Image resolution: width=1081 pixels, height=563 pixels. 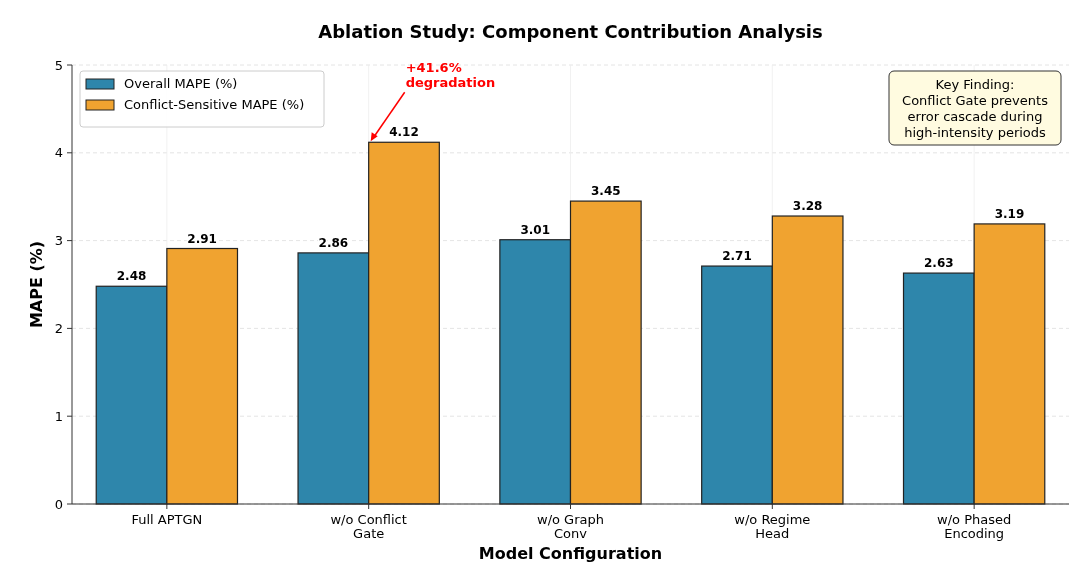 I want to click on chart-title: Ablation Study: Component Contribution Analysis, so click(x=570, y=31).